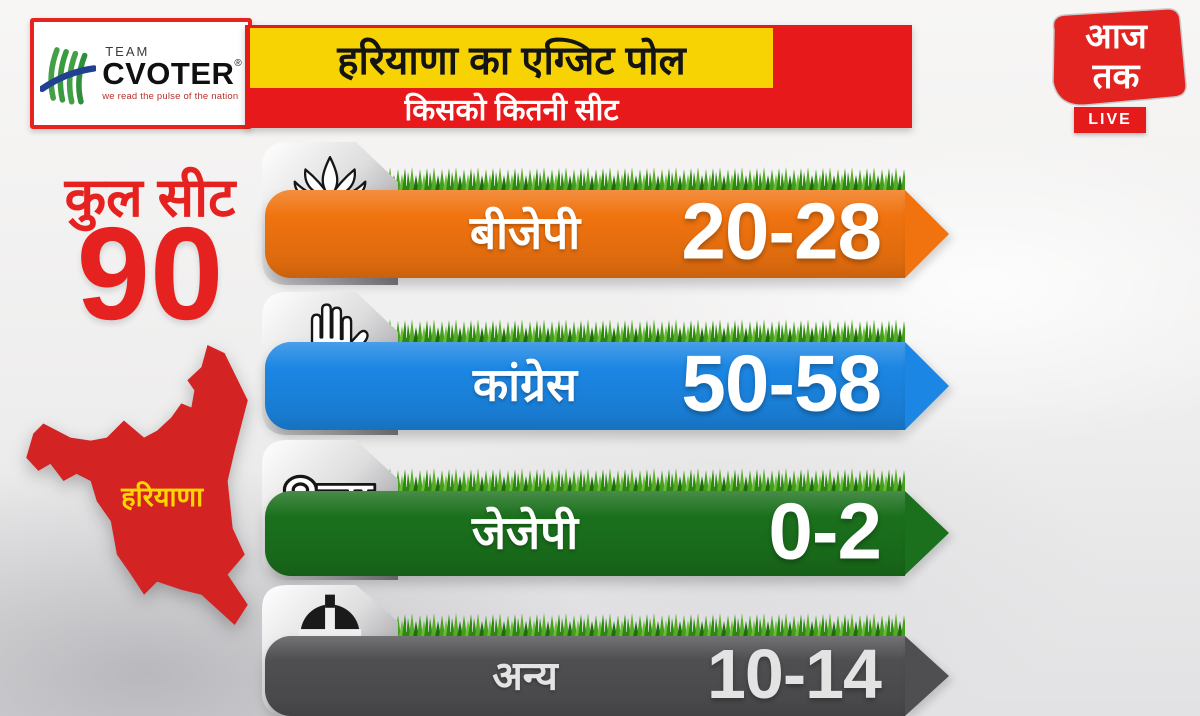 This screenshot has width=1200, height=716. Describe the element at coordinates (168, 74) in the screenshot. I see `cvoter-name: CVOTER` at that location.